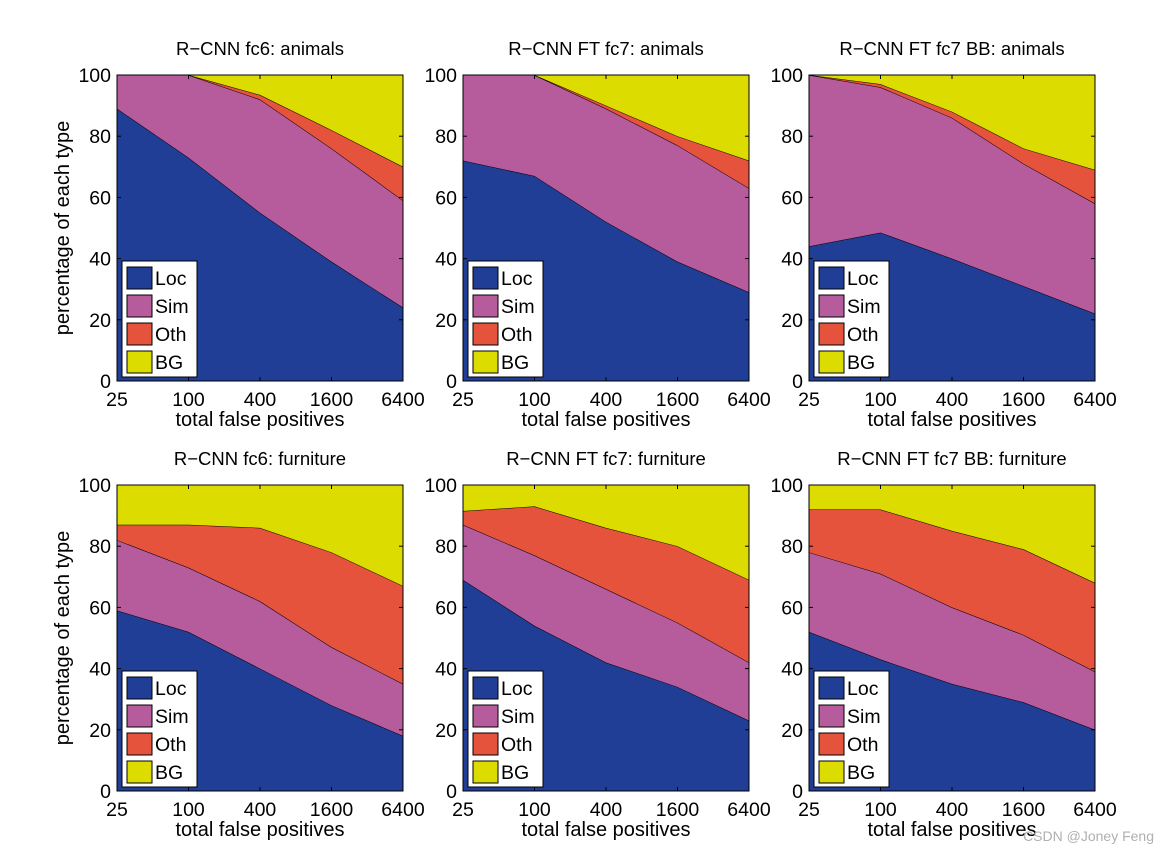  What do you see at coordinates (63, 228) in the screenshot?
I see `y-axis-label: percentage of each type` at bounding box center [63, 228].